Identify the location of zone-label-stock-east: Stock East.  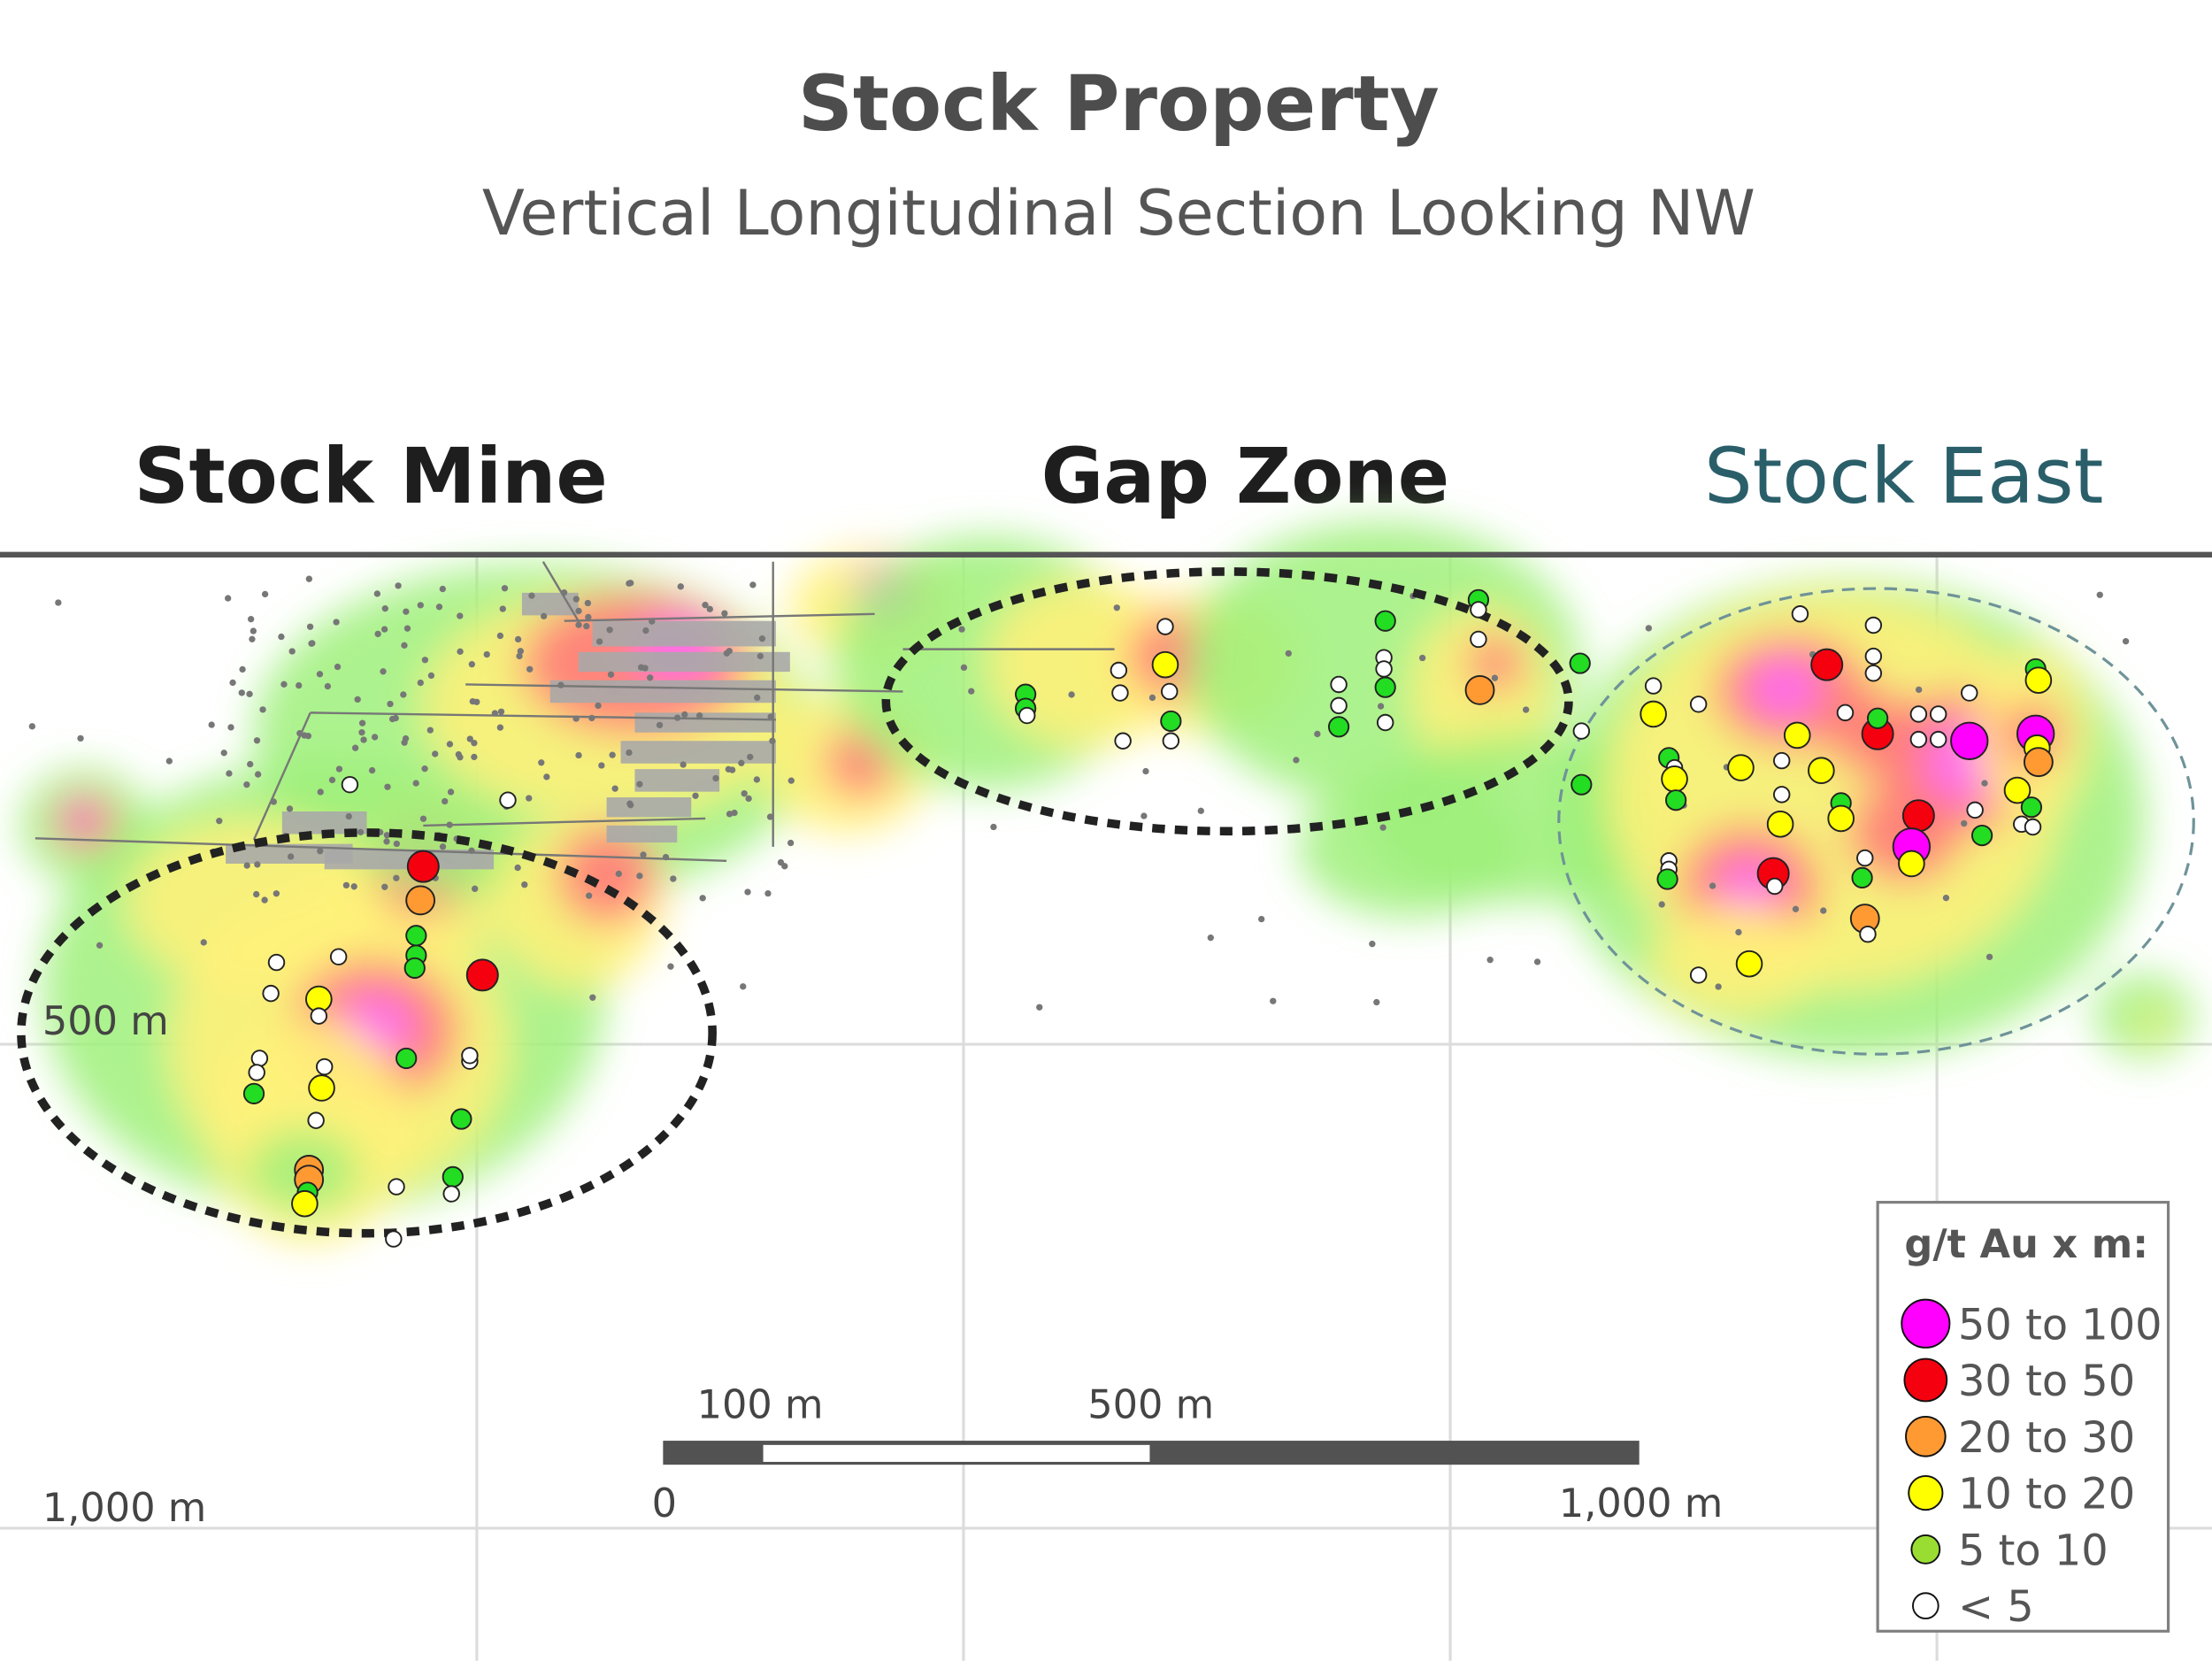
(1904, 477).